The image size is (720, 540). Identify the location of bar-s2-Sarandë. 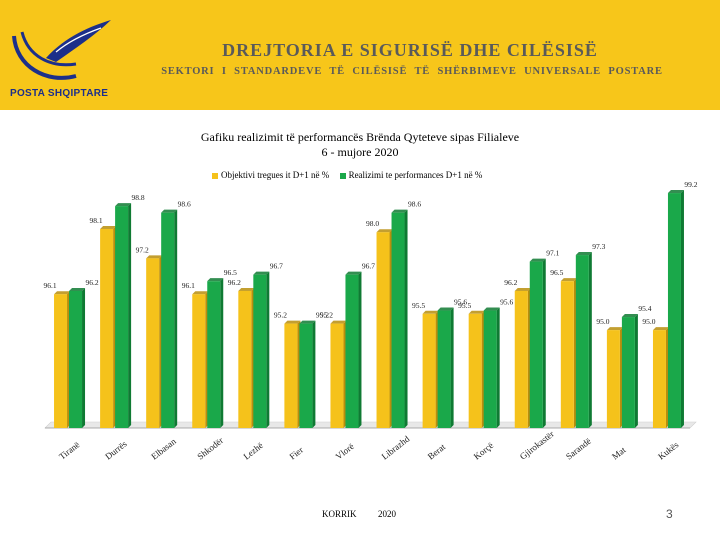
(582, 341).